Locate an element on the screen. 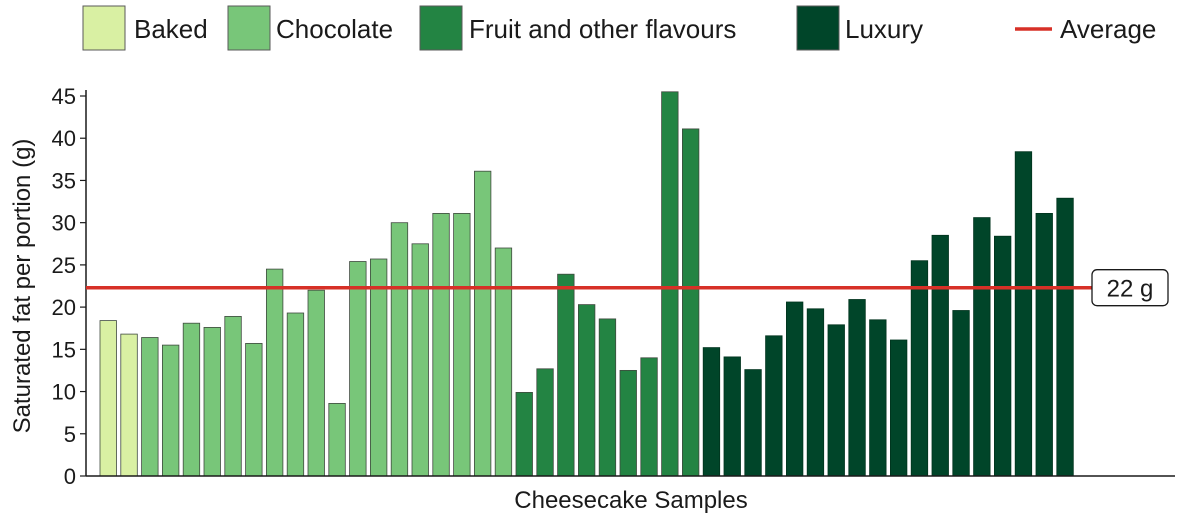 Image resolution: width=1178 pixels, height=519 pixels. y-tick-label-20: 20 is located at coordinates (64, 307).